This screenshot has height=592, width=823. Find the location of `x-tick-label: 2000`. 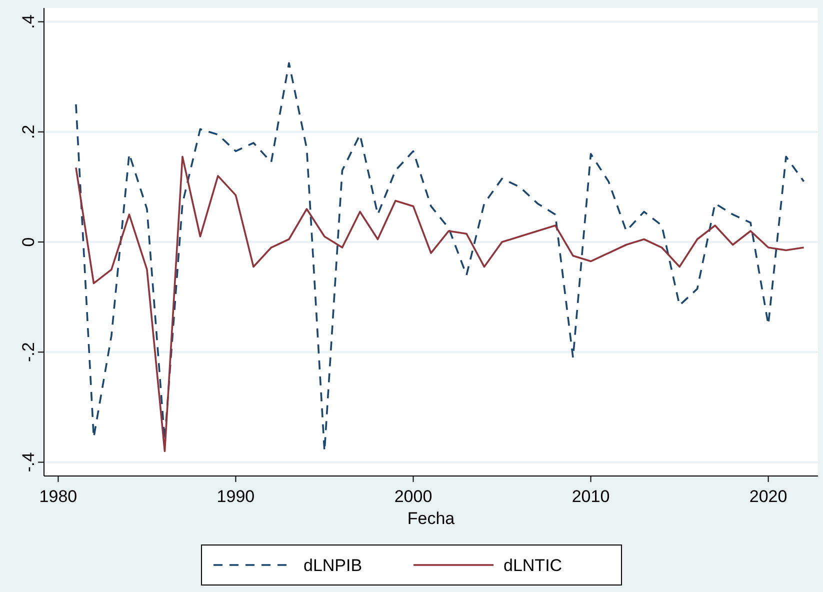

x-tick-label: 2000 is located at coordinates (413, 496).